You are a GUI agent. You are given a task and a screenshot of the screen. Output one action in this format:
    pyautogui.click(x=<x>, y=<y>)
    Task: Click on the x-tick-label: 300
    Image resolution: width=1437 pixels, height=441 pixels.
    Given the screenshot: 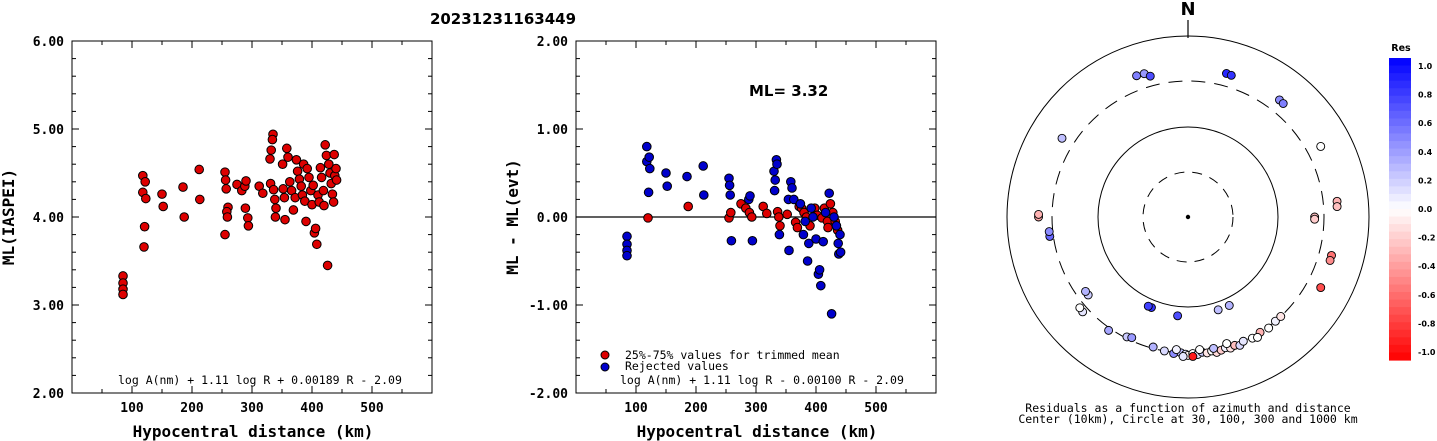 What is the action you would take?
    pyautogui.click(x=756, y=408)
    